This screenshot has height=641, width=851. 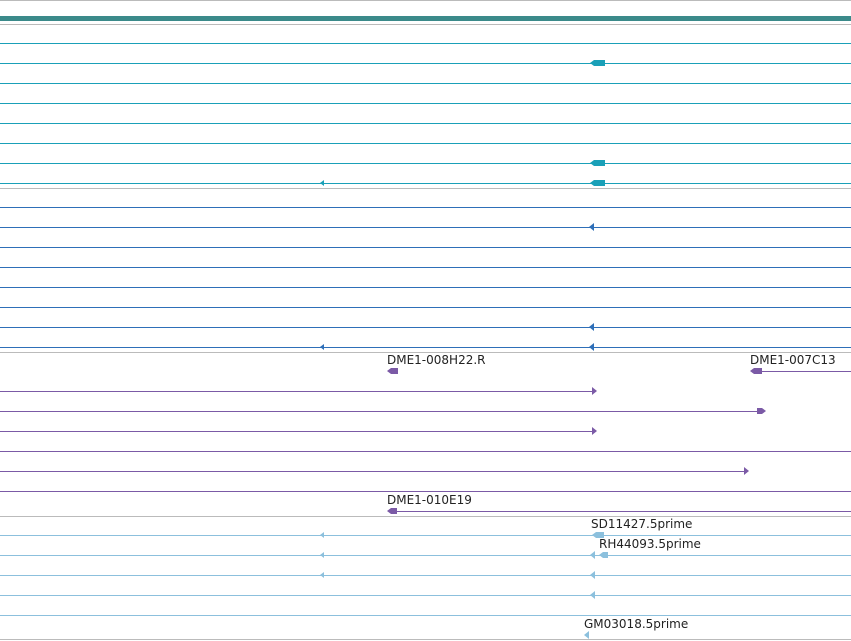 What do you see at coordinates (636, 624) in the screenshot?
I see `label-gm03018: GM03018.5prime` at bounding box center [636, 624].